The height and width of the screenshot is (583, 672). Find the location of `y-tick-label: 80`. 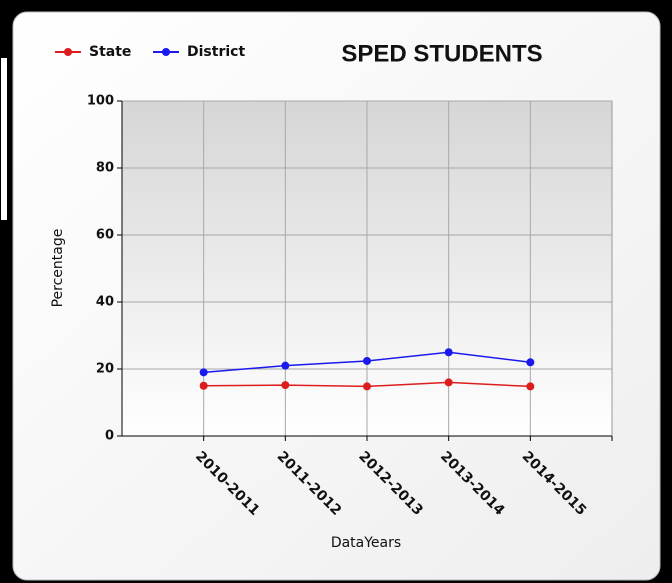

y-tick-label: 80 is located at coordinates (105, 168).